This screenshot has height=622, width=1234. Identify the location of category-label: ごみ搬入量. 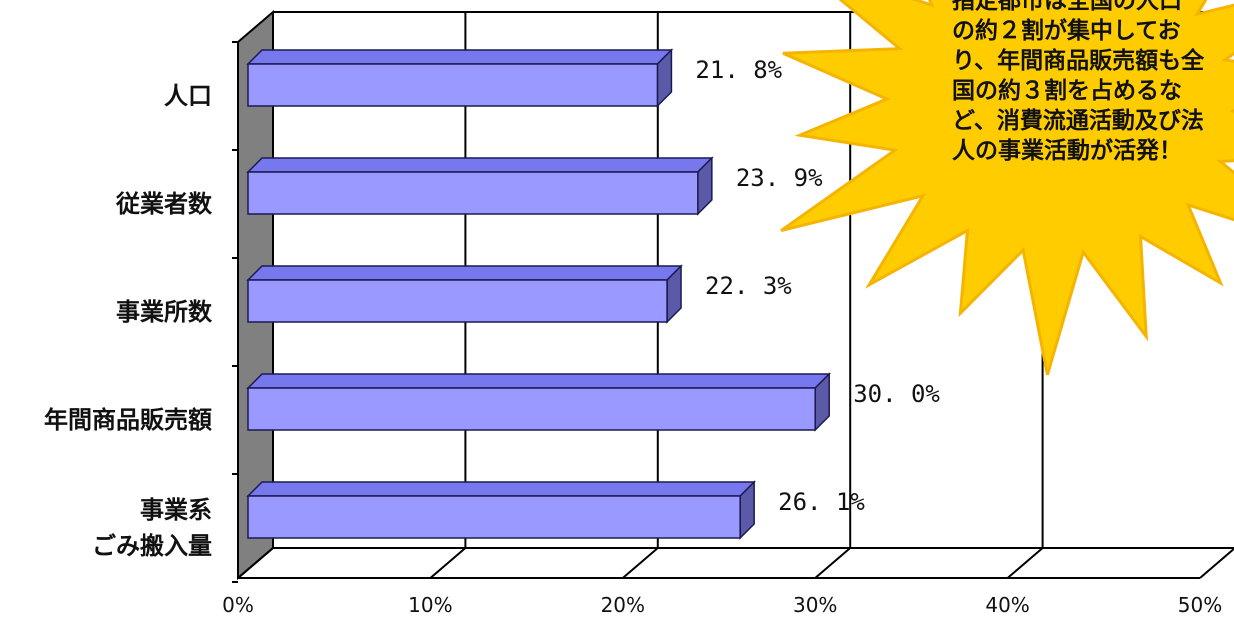
(152, 546).